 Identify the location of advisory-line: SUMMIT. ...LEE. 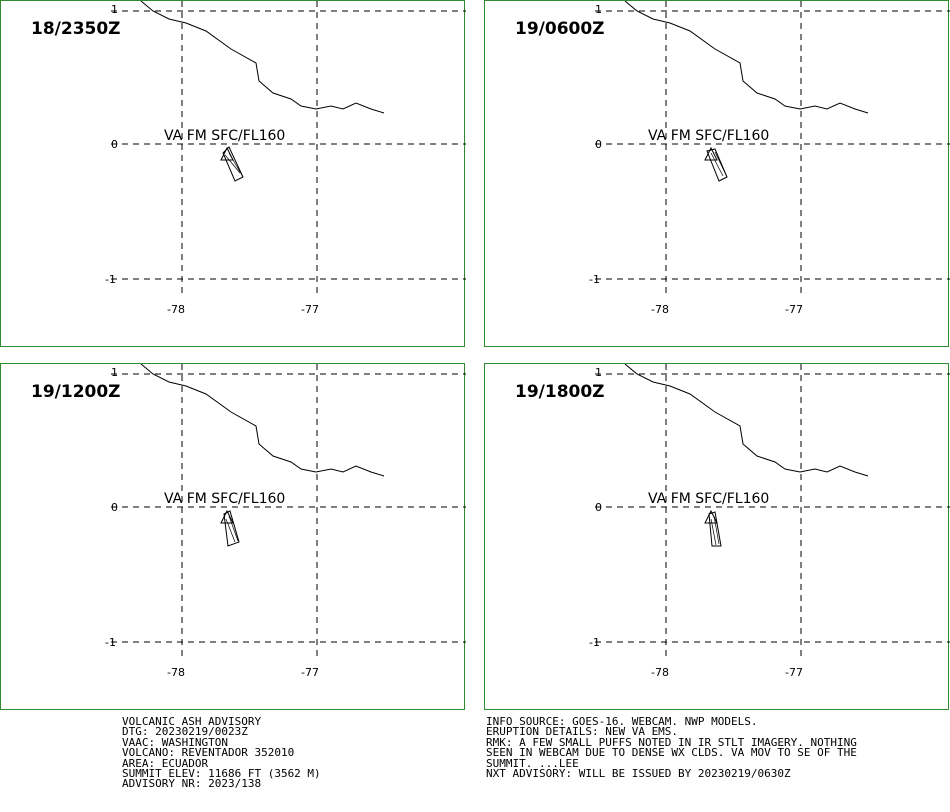
(532, 763).